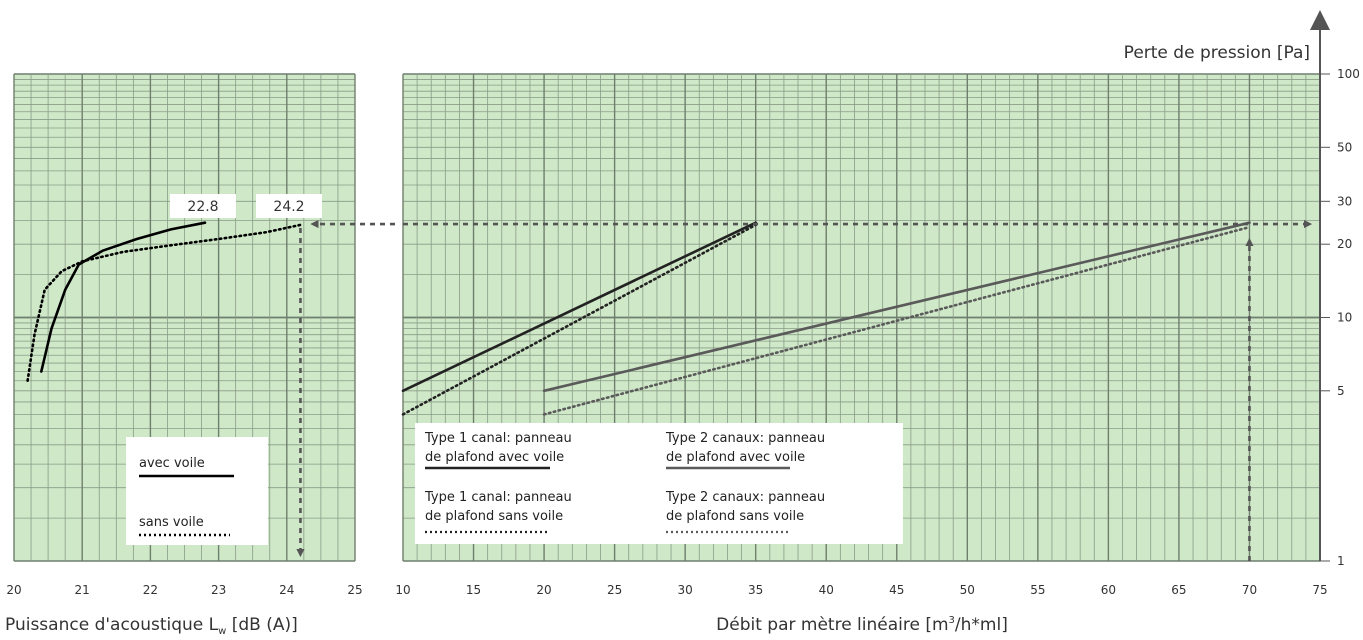 This screenshot has height=640, width=1363. I want to click on right-x-tick-label: 75, so click(1319, 590).